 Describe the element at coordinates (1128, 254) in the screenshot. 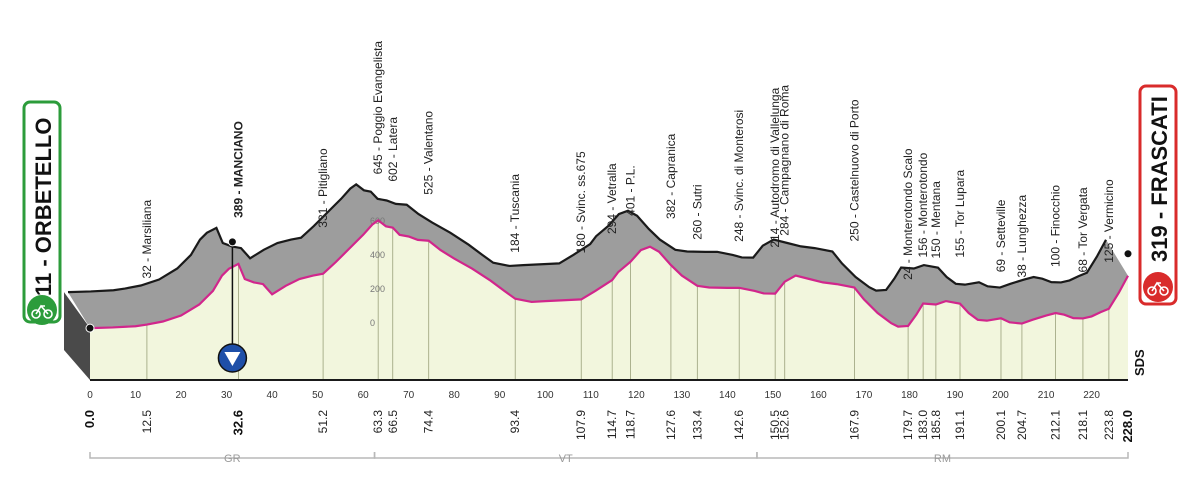

I see `finish-point` at that location.